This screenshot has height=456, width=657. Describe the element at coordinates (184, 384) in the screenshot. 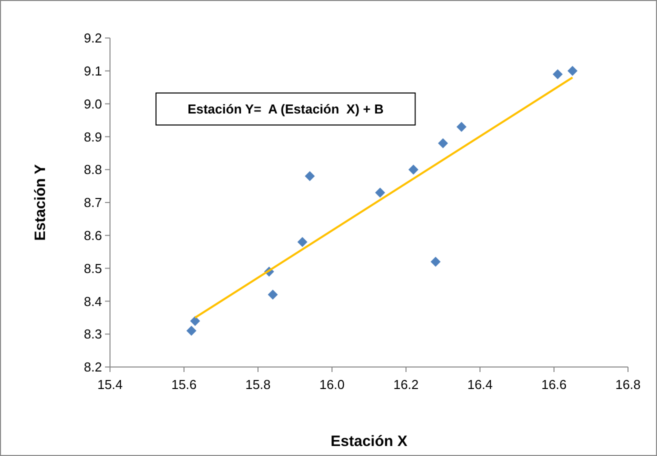

I see `x-tick-label: 15.6` at that location.